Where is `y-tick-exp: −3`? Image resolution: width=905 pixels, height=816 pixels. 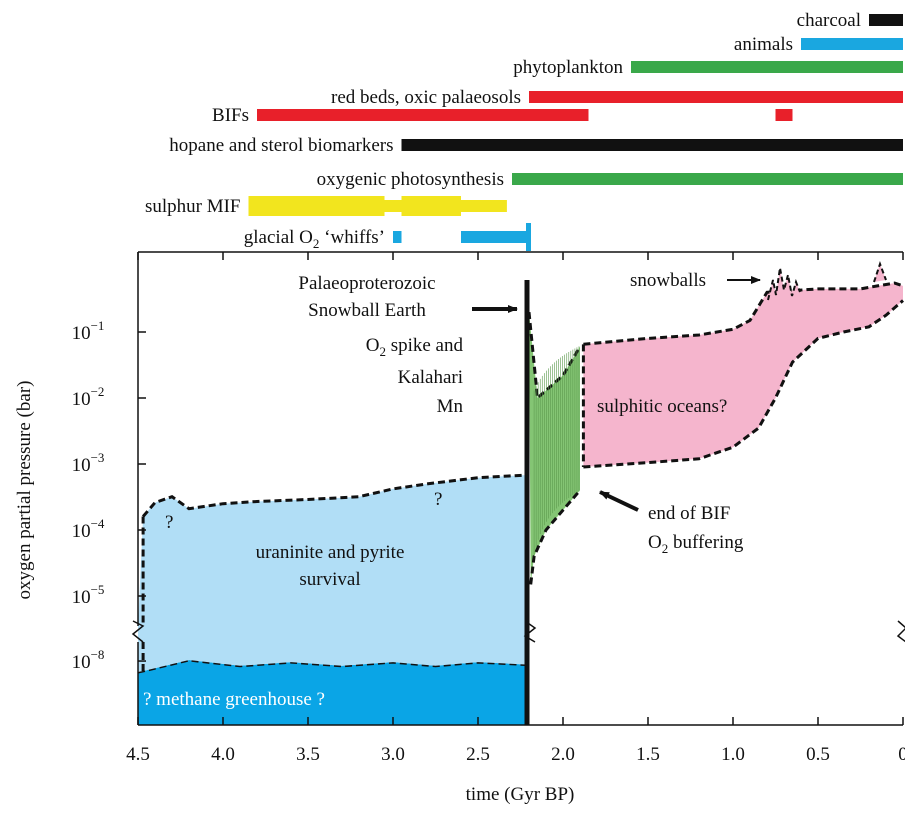 y-tick-exp: −3 is located at coordinates (98, 457).